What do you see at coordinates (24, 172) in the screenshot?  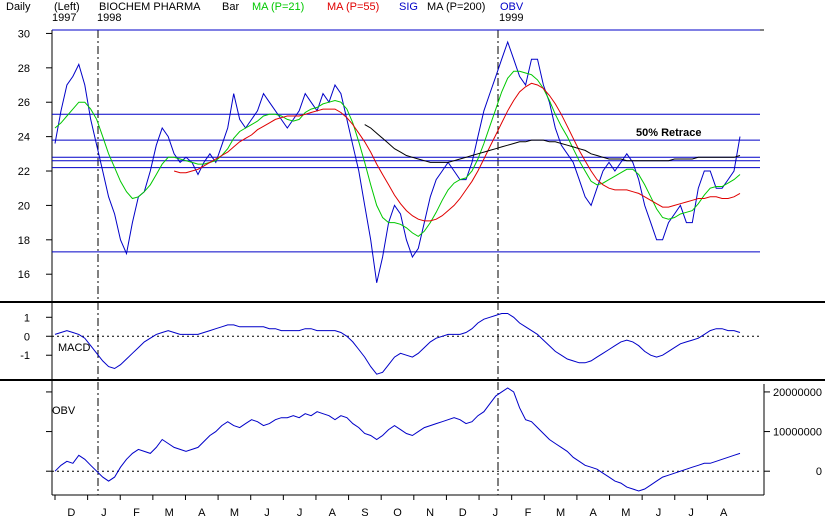 I see `y-tick-label: 22` at bounding box center [24, 172].